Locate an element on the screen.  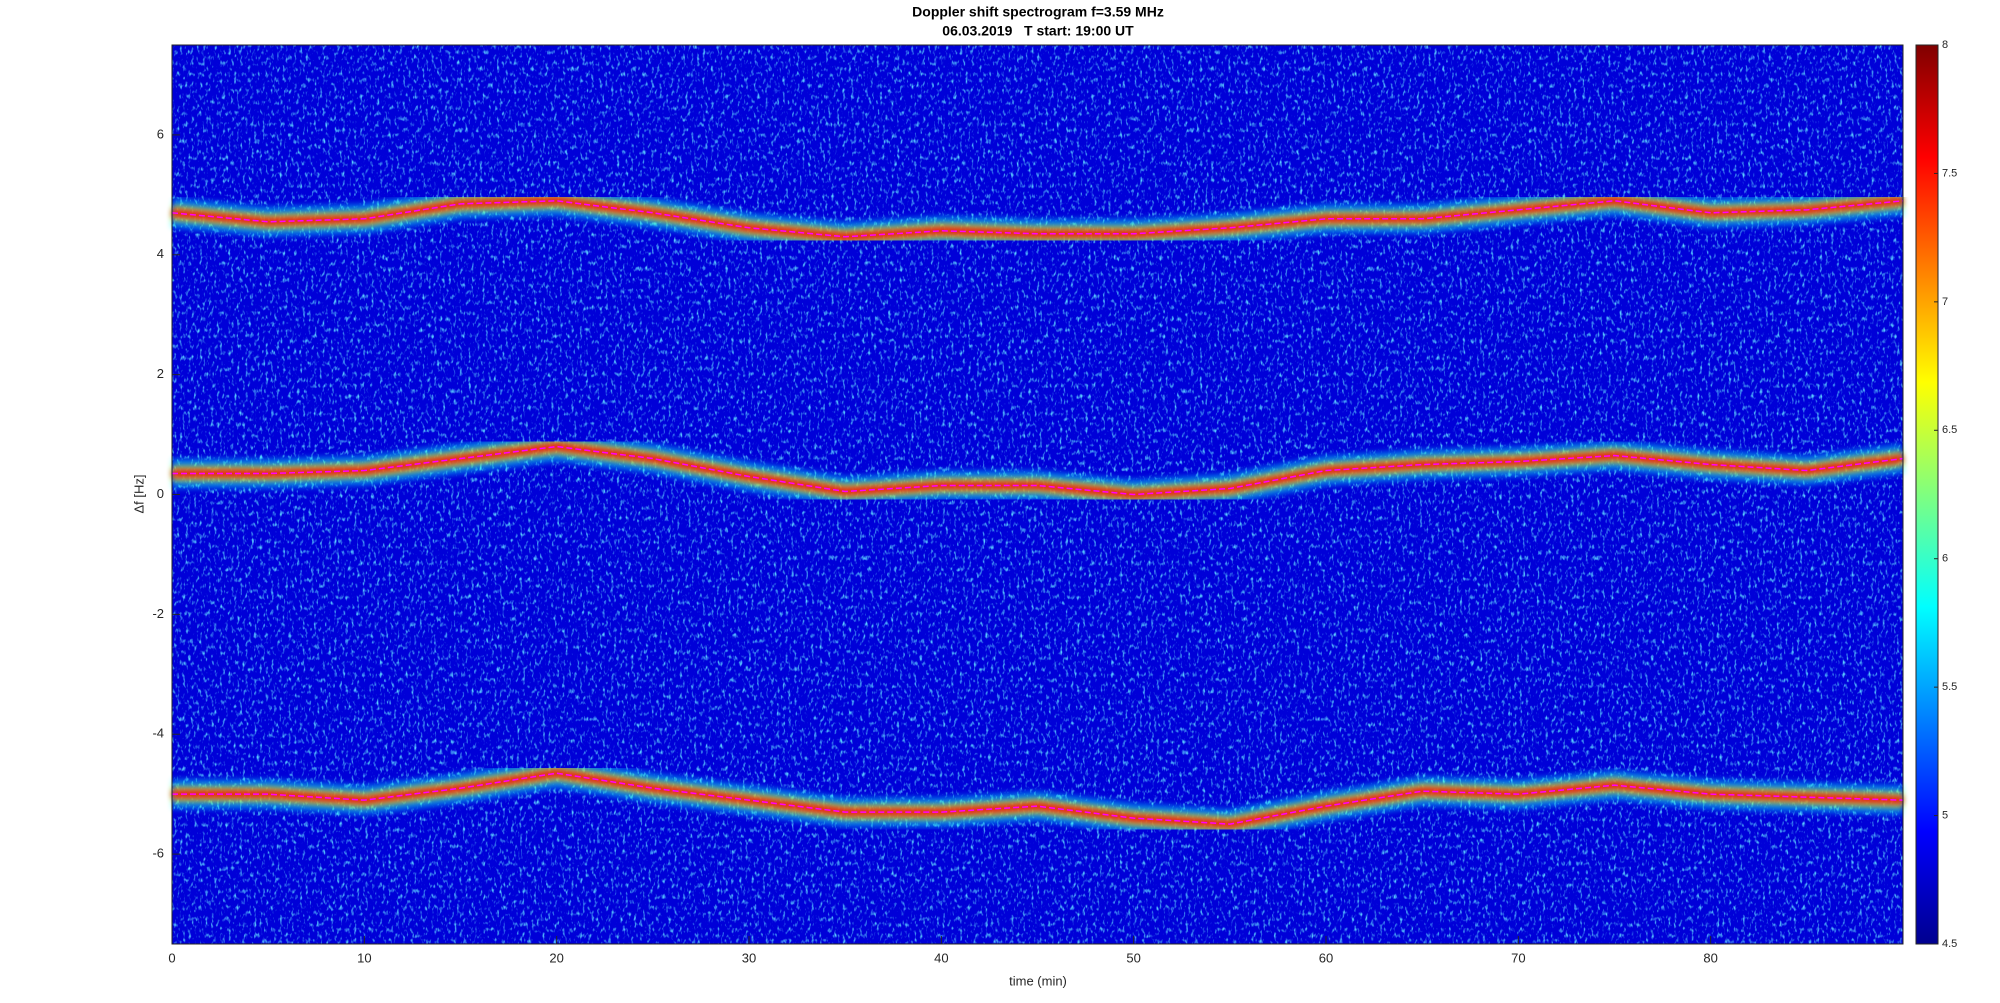
y-tick-label: -4 is located at coordinates (158, 733).